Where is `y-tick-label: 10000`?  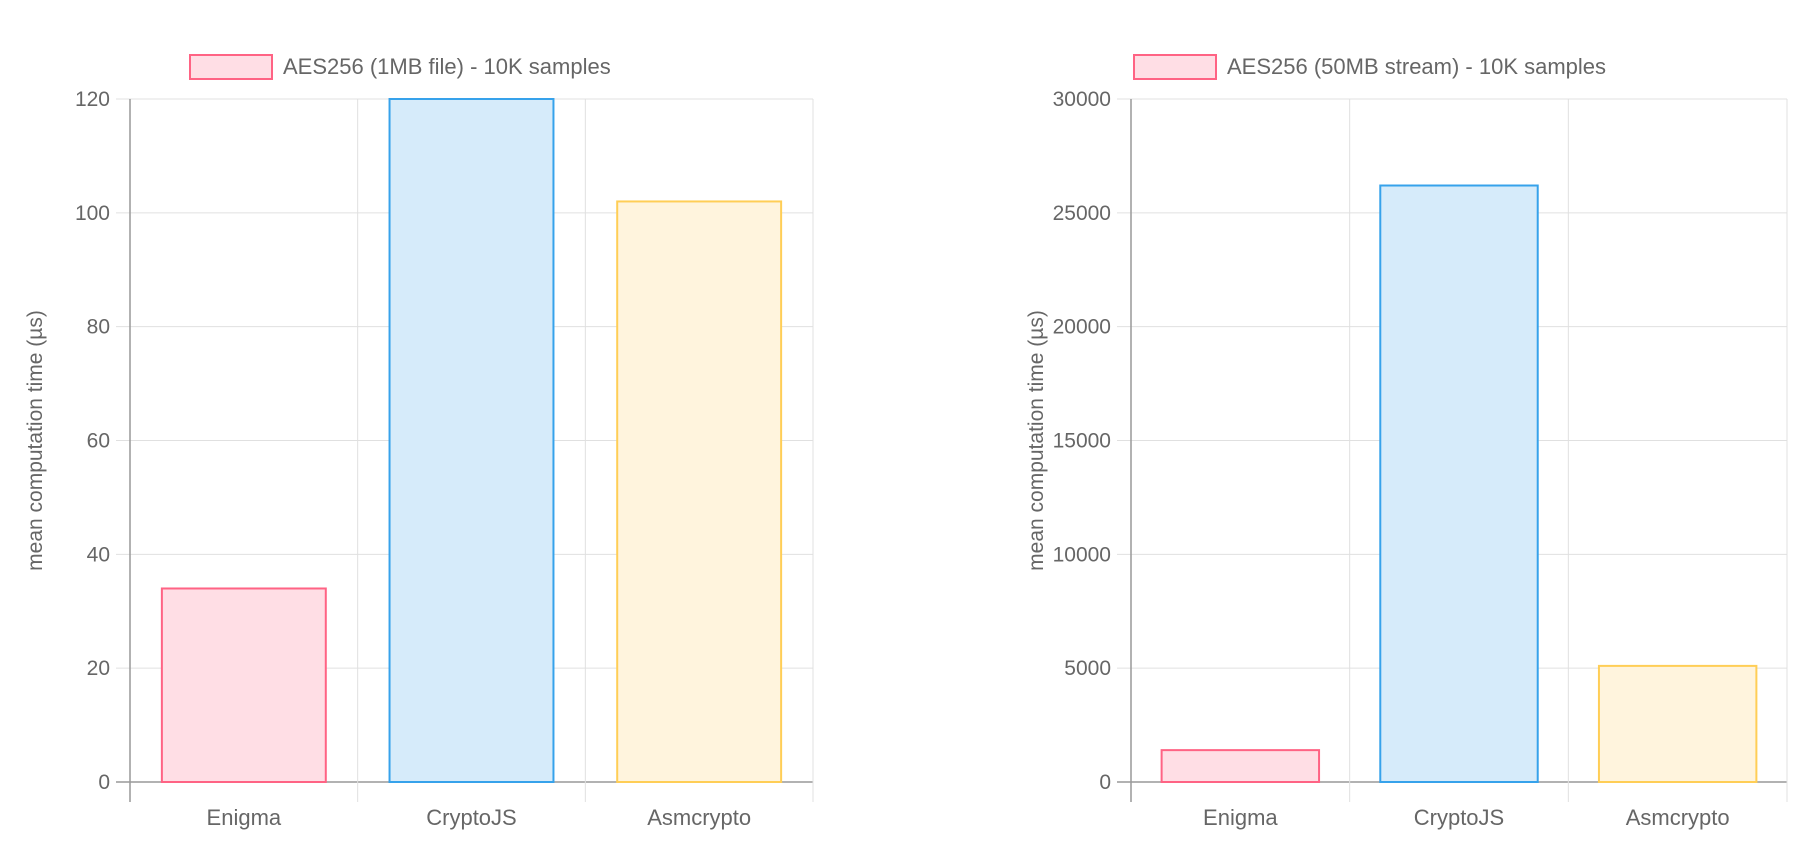 y-tick-label: 10000 is located at coordinates (1082, 554).